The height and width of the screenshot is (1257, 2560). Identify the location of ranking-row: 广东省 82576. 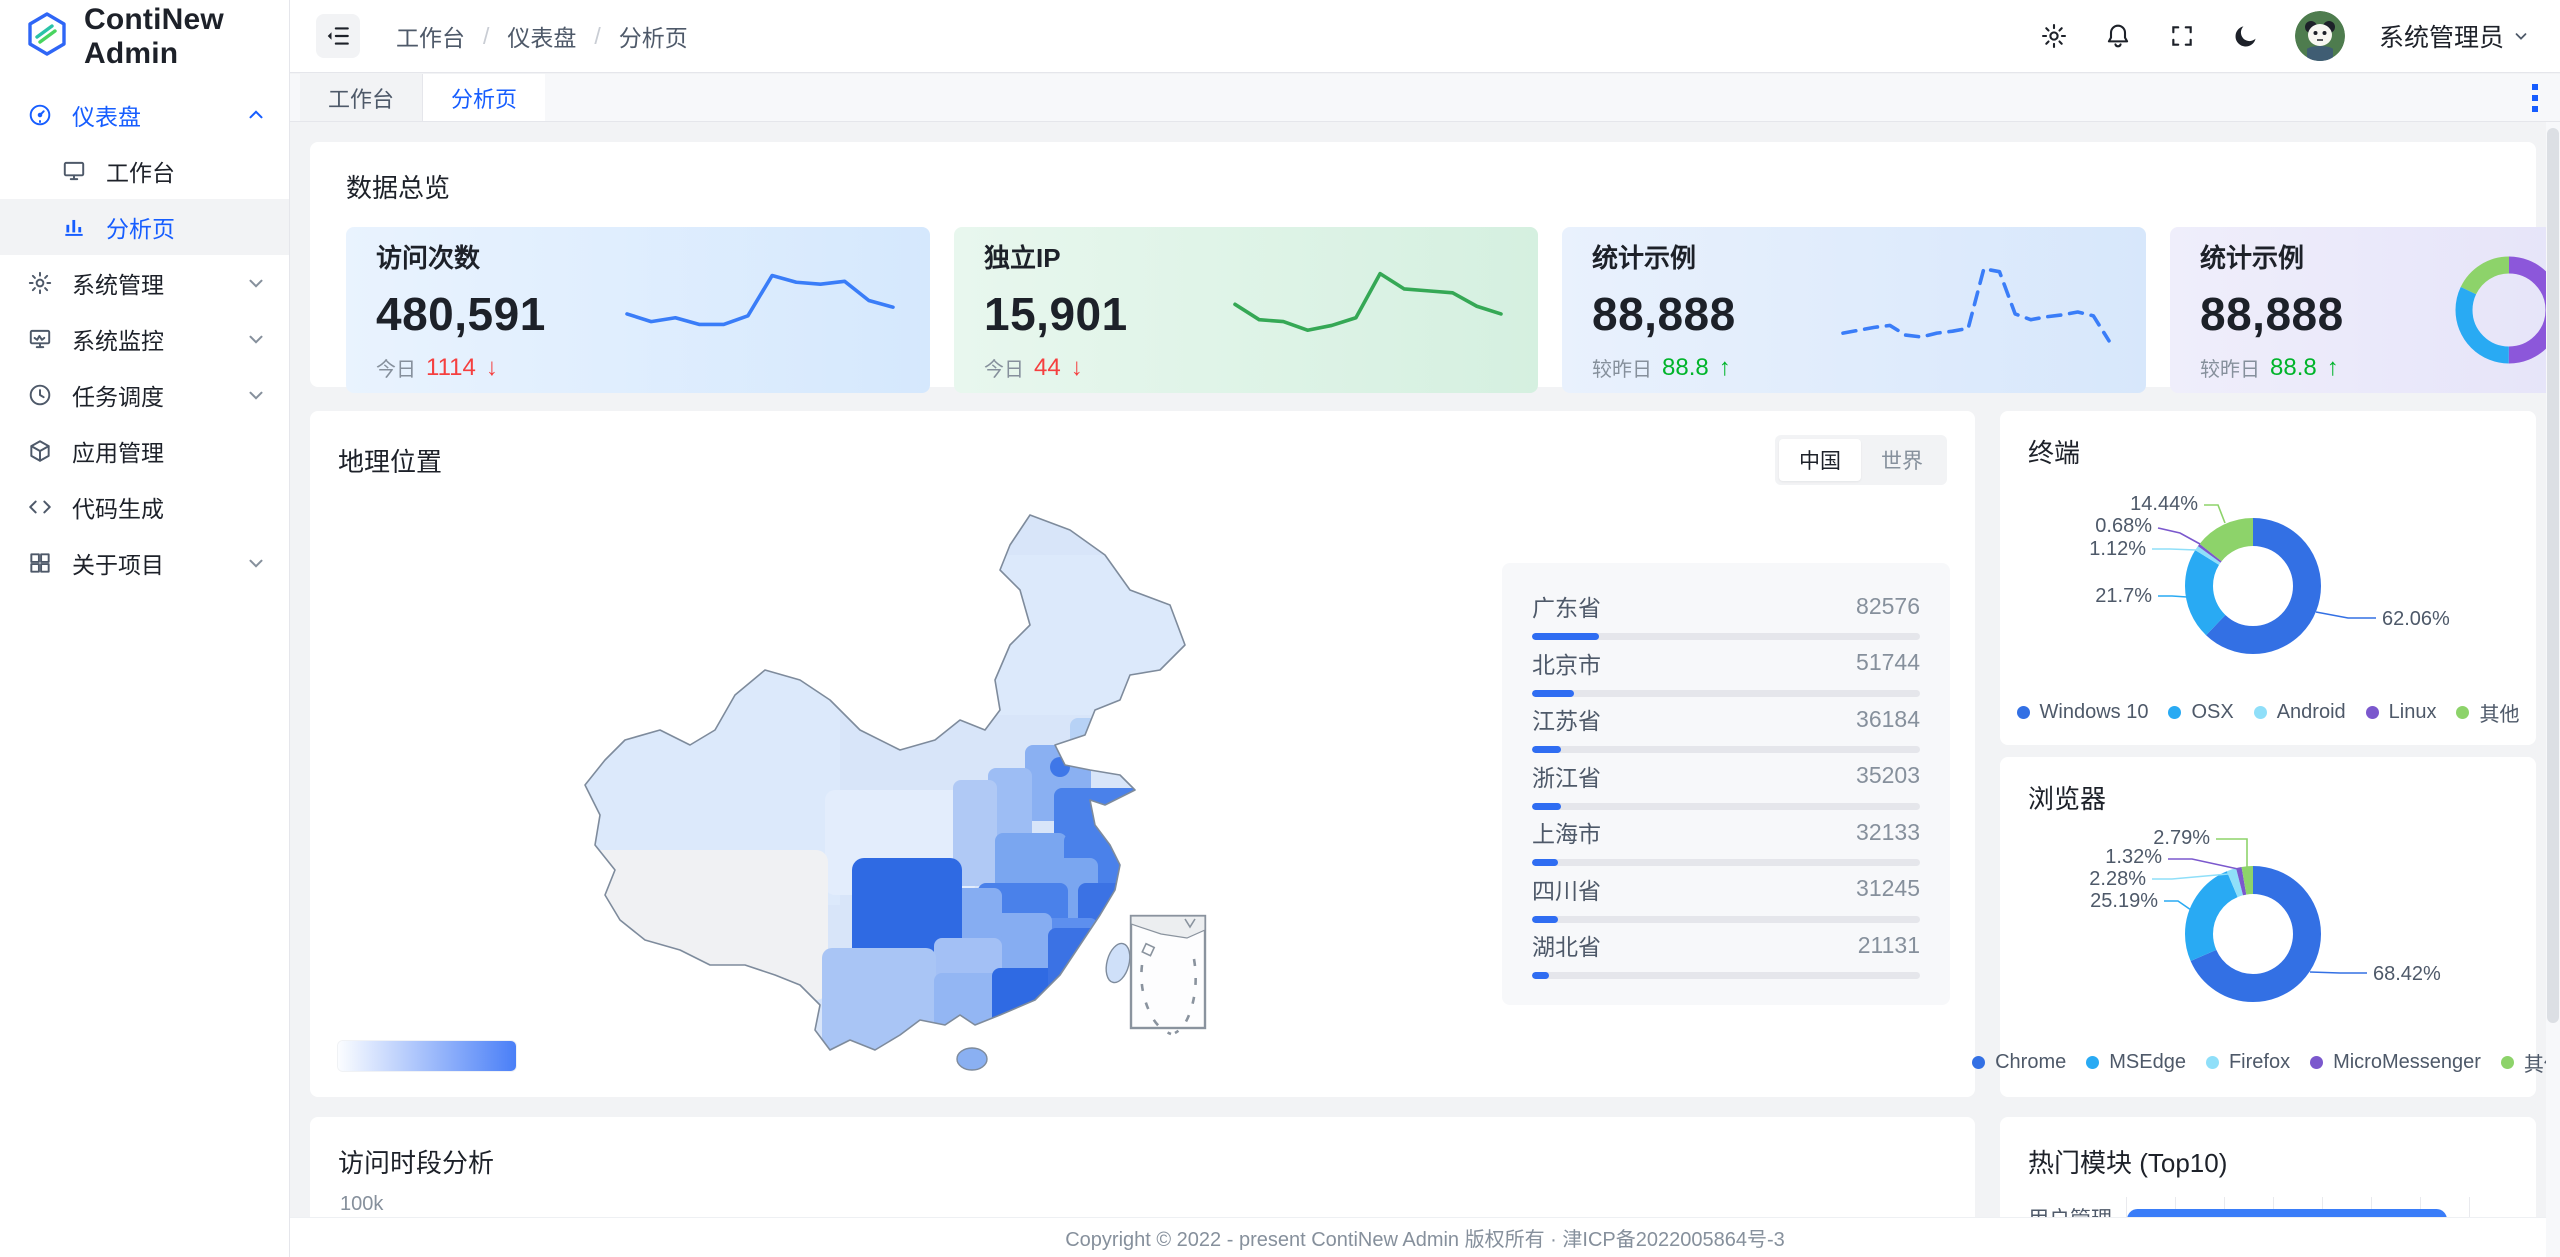
(1726, 614).